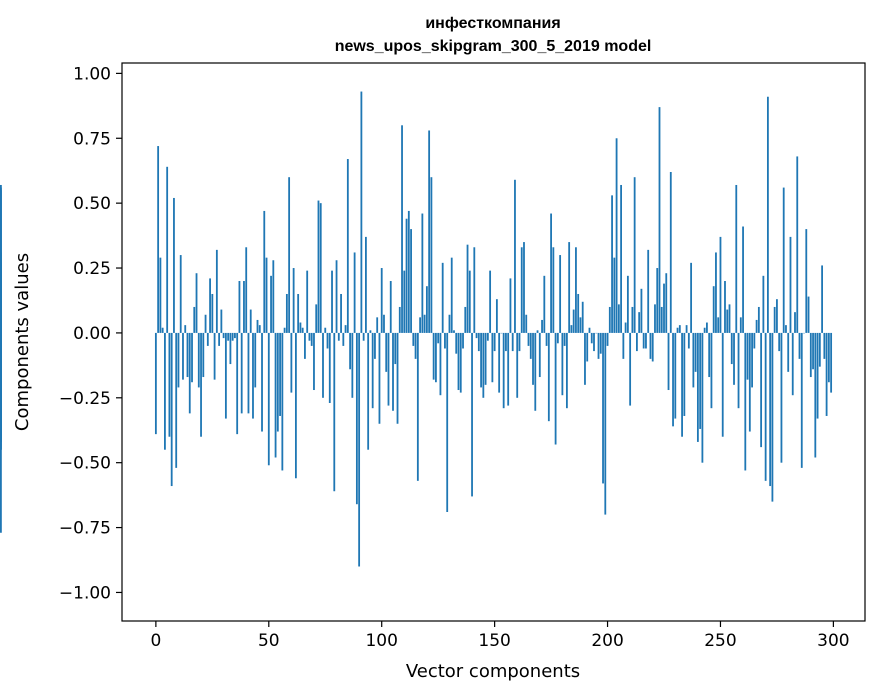 This screenshot has height=696, width=880. What do you see at coordinates (92, 204) in the screenshot?
I see `y-tick-label: 0.50` at bounding box center [92, 204].